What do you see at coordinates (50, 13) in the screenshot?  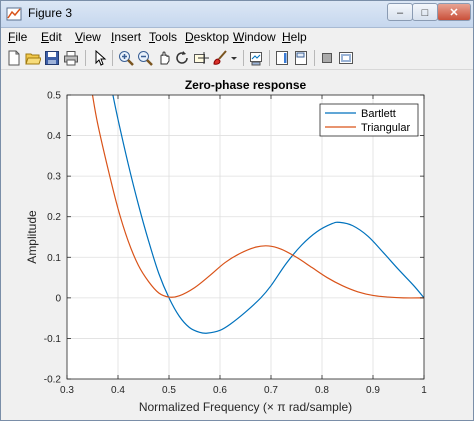 I see `window-title: Figure 3` at bounding box center [50, 13].